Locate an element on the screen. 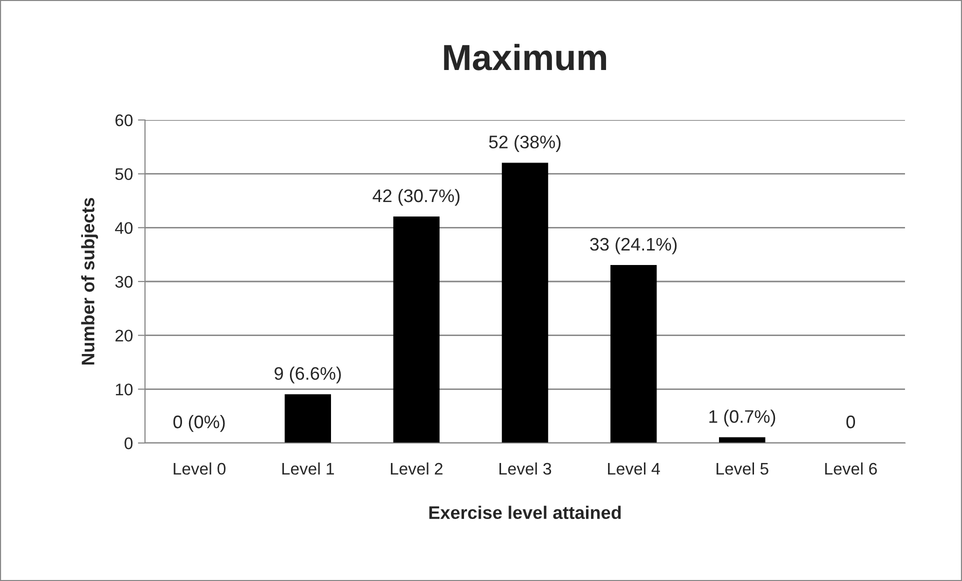 This screenshot has height=581, width=962. y-tick-label: 20 is located at coordinates (124, 336).